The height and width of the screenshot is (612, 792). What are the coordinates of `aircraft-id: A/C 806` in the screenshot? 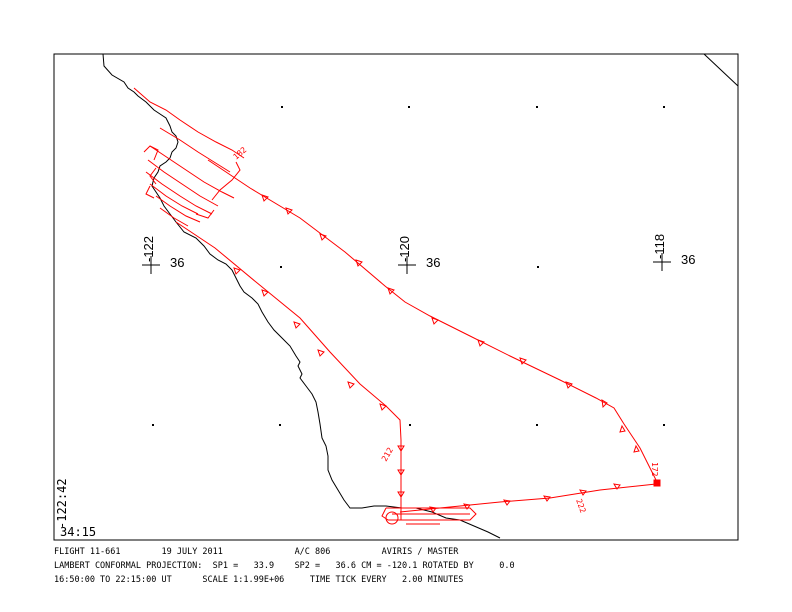 It's located at (312, 552).